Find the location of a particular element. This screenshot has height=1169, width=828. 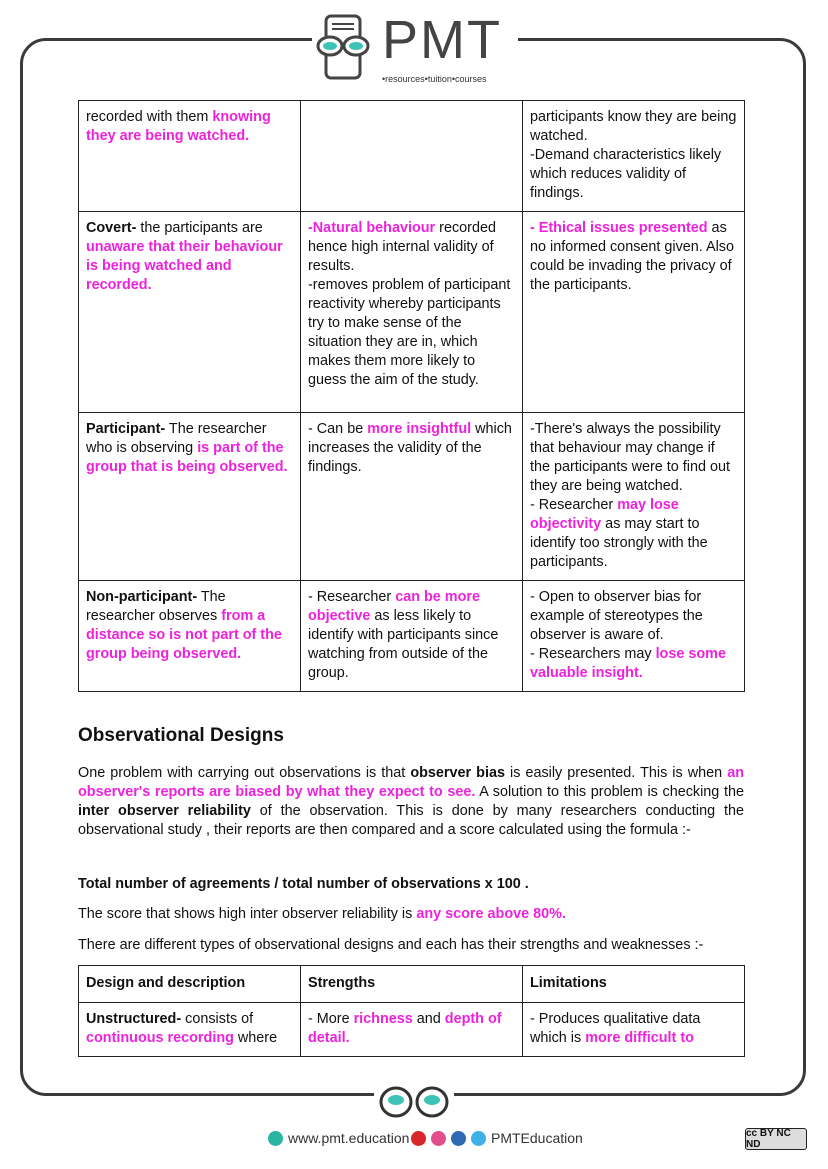

text: - Produces qualitative data which is is located at coordinates (615, 1028).